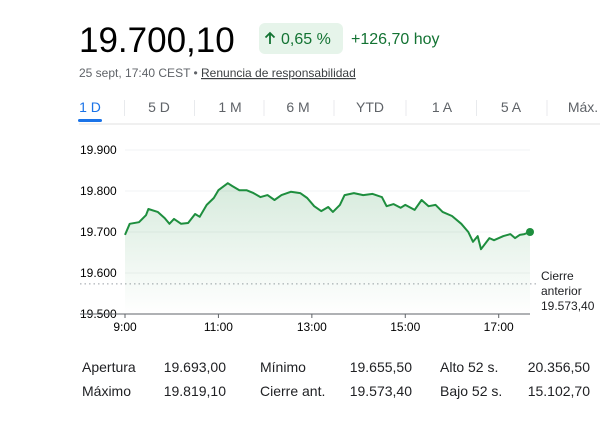  What do you see at coordinates (138, 73) in the screenshot?
I see `timestamp: 25 sept, 17:40 CEST •` at bounding box center [138, 73].